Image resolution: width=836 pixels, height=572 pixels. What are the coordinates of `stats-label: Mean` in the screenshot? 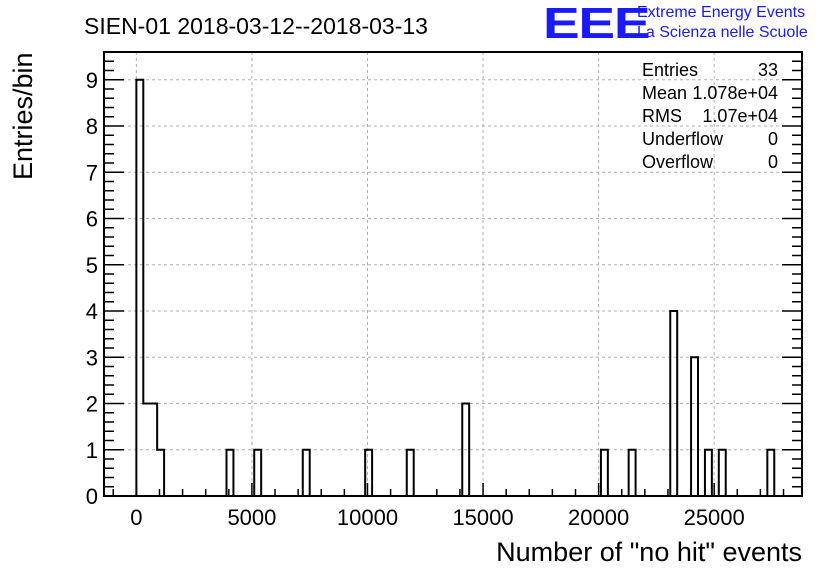 It's located at (664, 93).